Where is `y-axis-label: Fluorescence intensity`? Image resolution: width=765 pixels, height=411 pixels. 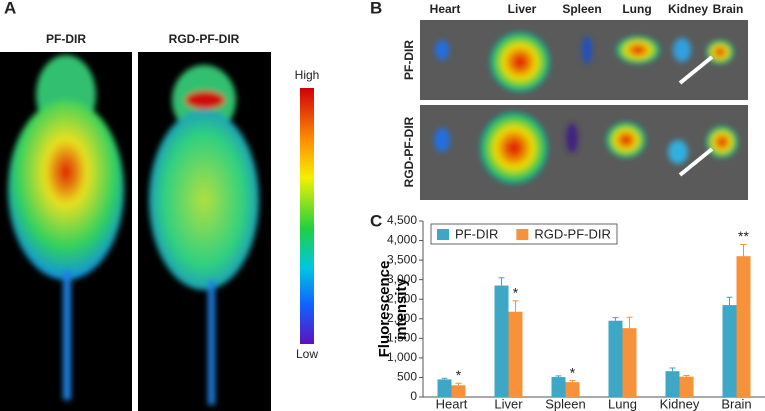 y-axis-label: Fluorescence intensity is located at coordinates (393, 309).